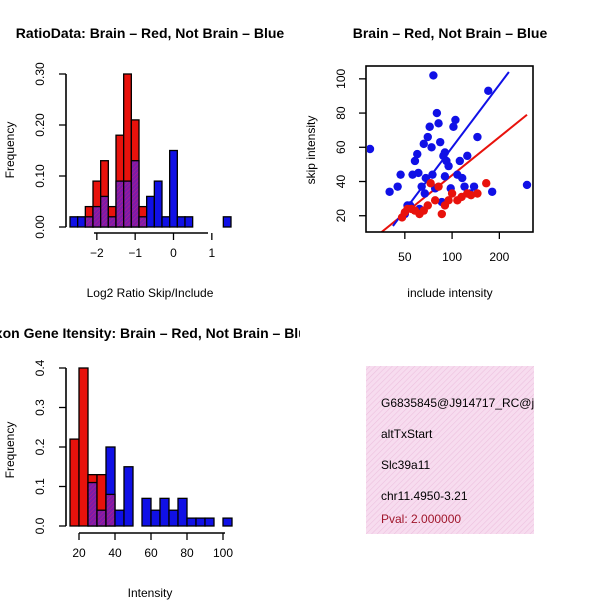 Image resolution: width=600 pixels, height=605 pixels. What do you see at coordinates (150, 293) in the screenshot?
I see `ratio-xlabel: Log2 Ratio Skip/Include` at bounding box center [150, 293].